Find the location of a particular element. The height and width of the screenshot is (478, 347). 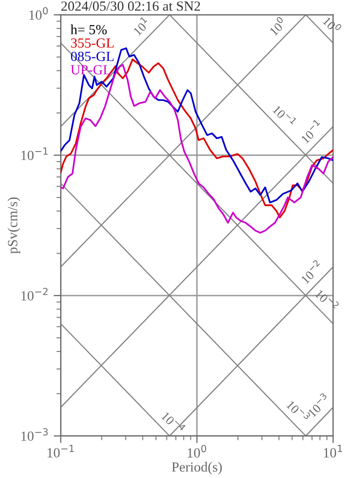

y-axis-title: pSv(cm/s) is located at coordinates (14, 225).